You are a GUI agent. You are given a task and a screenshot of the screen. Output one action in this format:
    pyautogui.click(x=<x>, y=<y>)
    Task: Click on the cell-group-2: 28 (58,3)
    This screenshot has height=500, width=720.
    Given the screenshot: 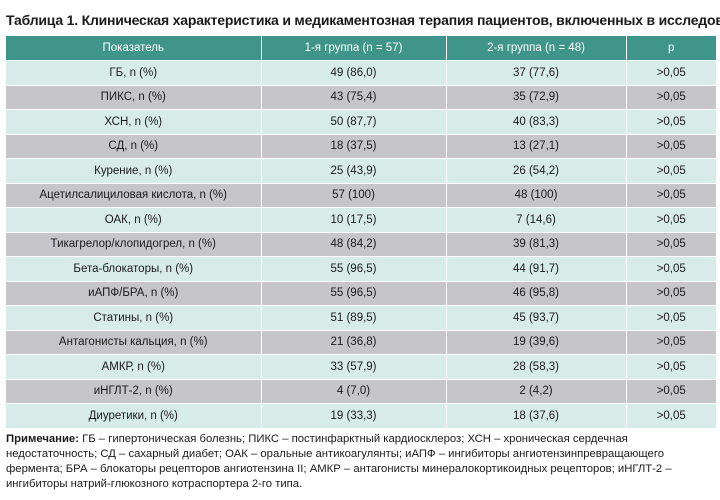 What is the action you would take?
    pyautogui.click(x=535, y=366)
    